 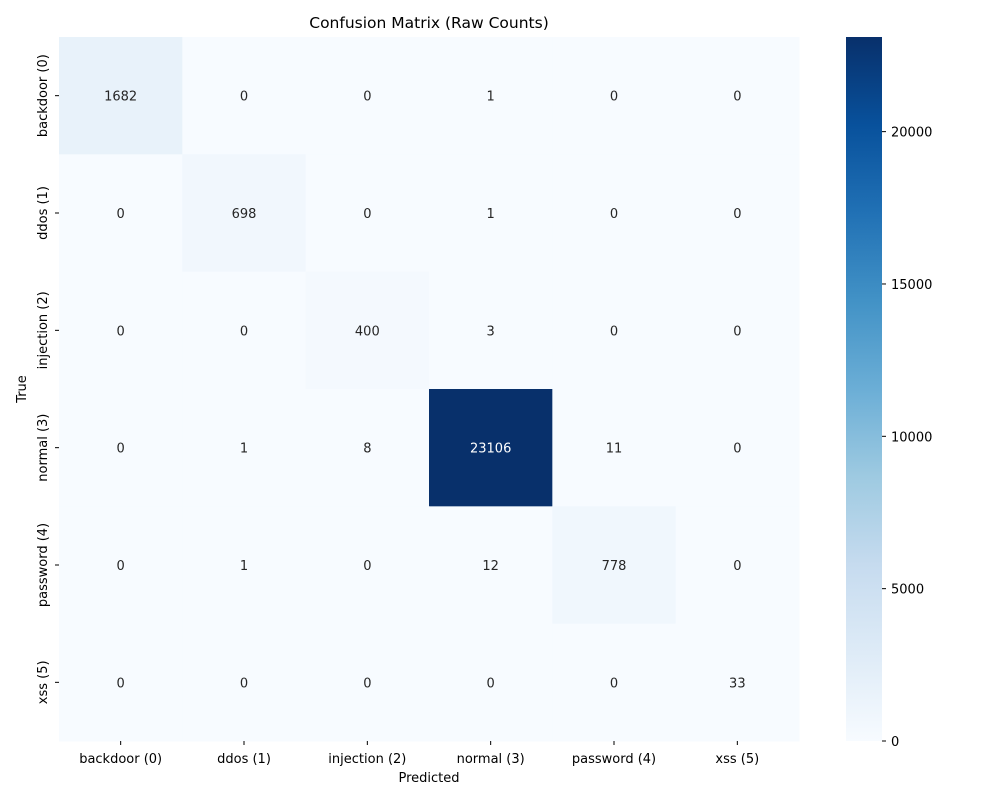 What do you see at coordinates (120, 759) in the screenshot?
I see `x-tick-label: backdoor (0)` at bounding box center [120, 759].